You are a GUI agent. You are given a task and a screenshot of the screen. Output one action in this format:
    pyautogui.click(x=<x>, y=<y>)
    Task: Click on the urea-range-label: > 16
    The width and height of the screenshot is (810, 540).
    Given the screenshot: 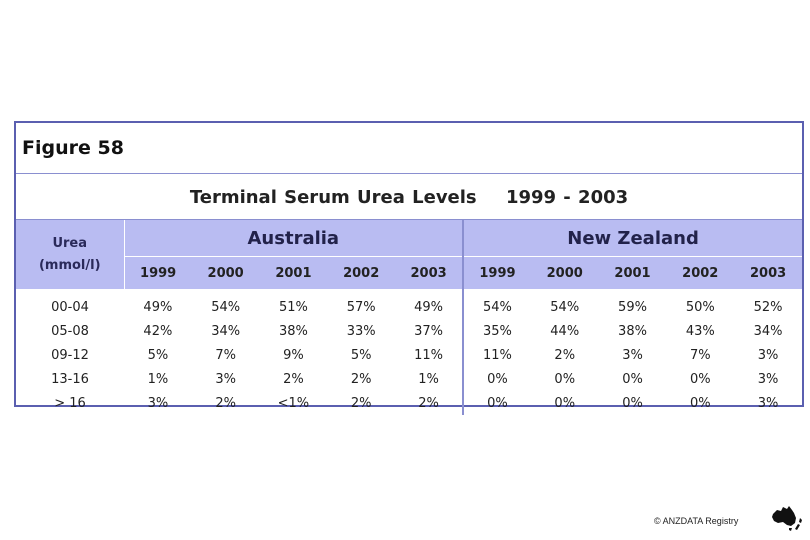 What is the action you would take?
    pyautogui.click(x=70, y=403)
    